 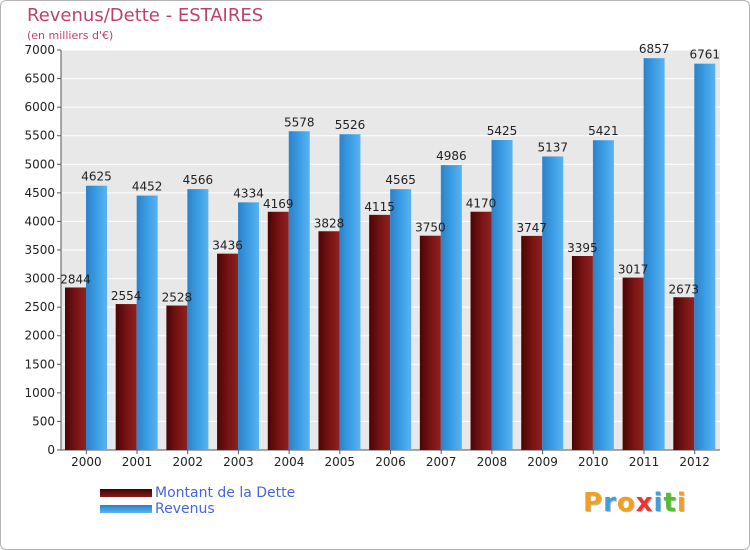 What do you see at coordinates (451, 156) in the screenshot?
I see `value-label-revenus: 4986` at bounding box center [451, 156].